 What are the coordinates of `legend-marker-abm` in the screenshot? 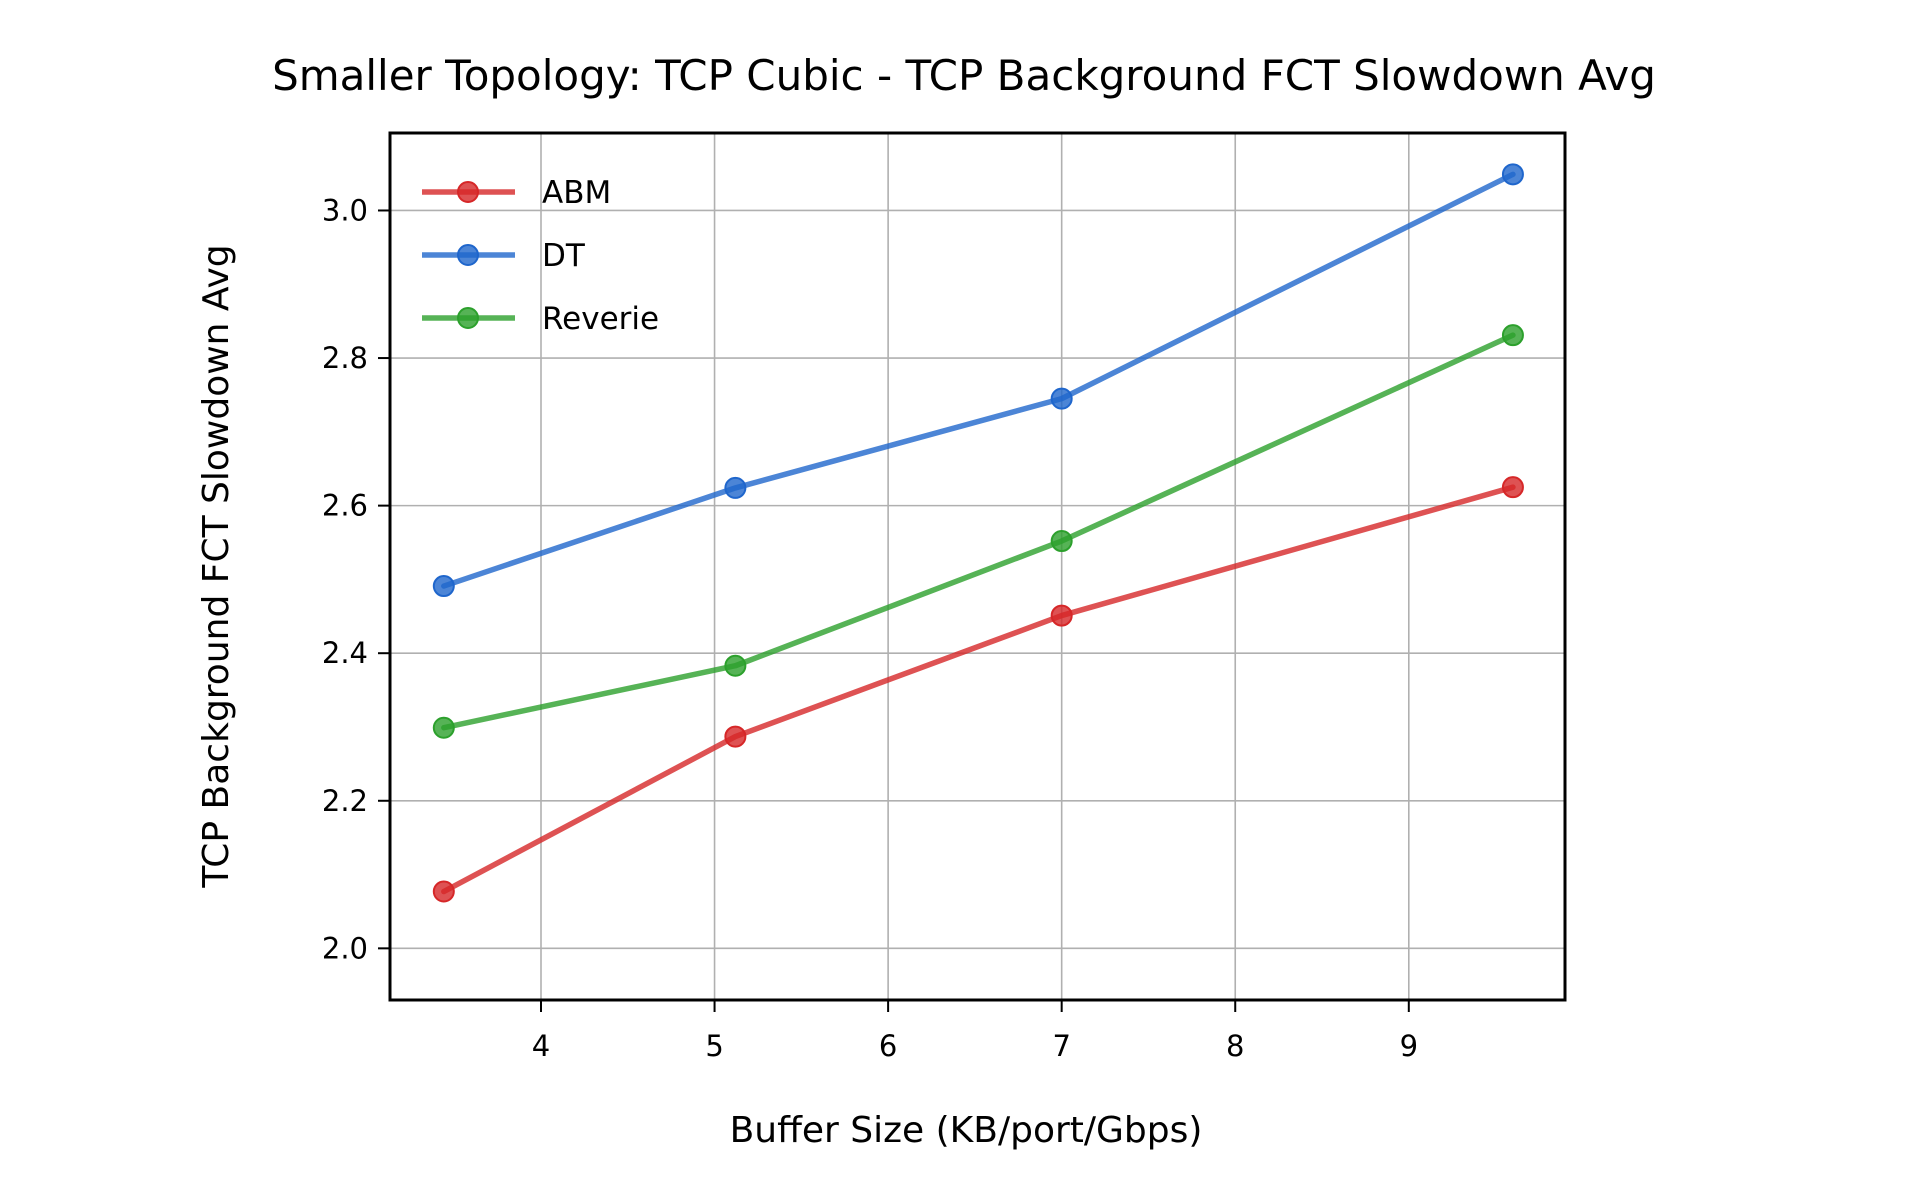 It's located at (468, 192).